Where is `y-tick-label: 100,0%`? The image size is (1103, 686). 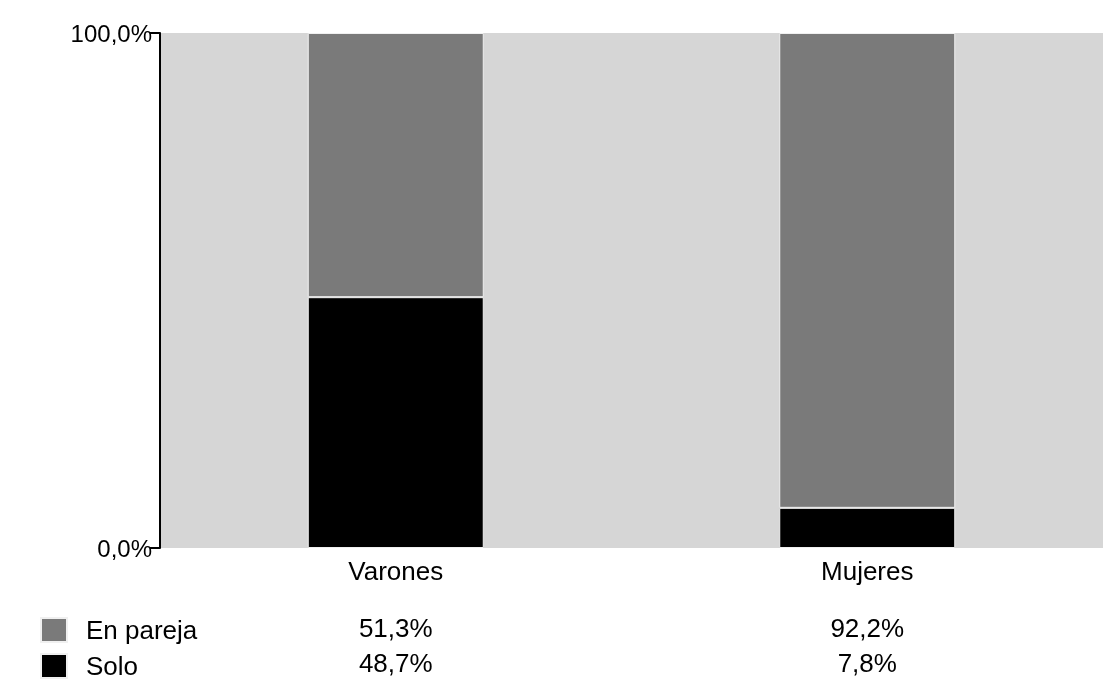 y-tick-label: 100,0% is located at coordinates (111, 33).